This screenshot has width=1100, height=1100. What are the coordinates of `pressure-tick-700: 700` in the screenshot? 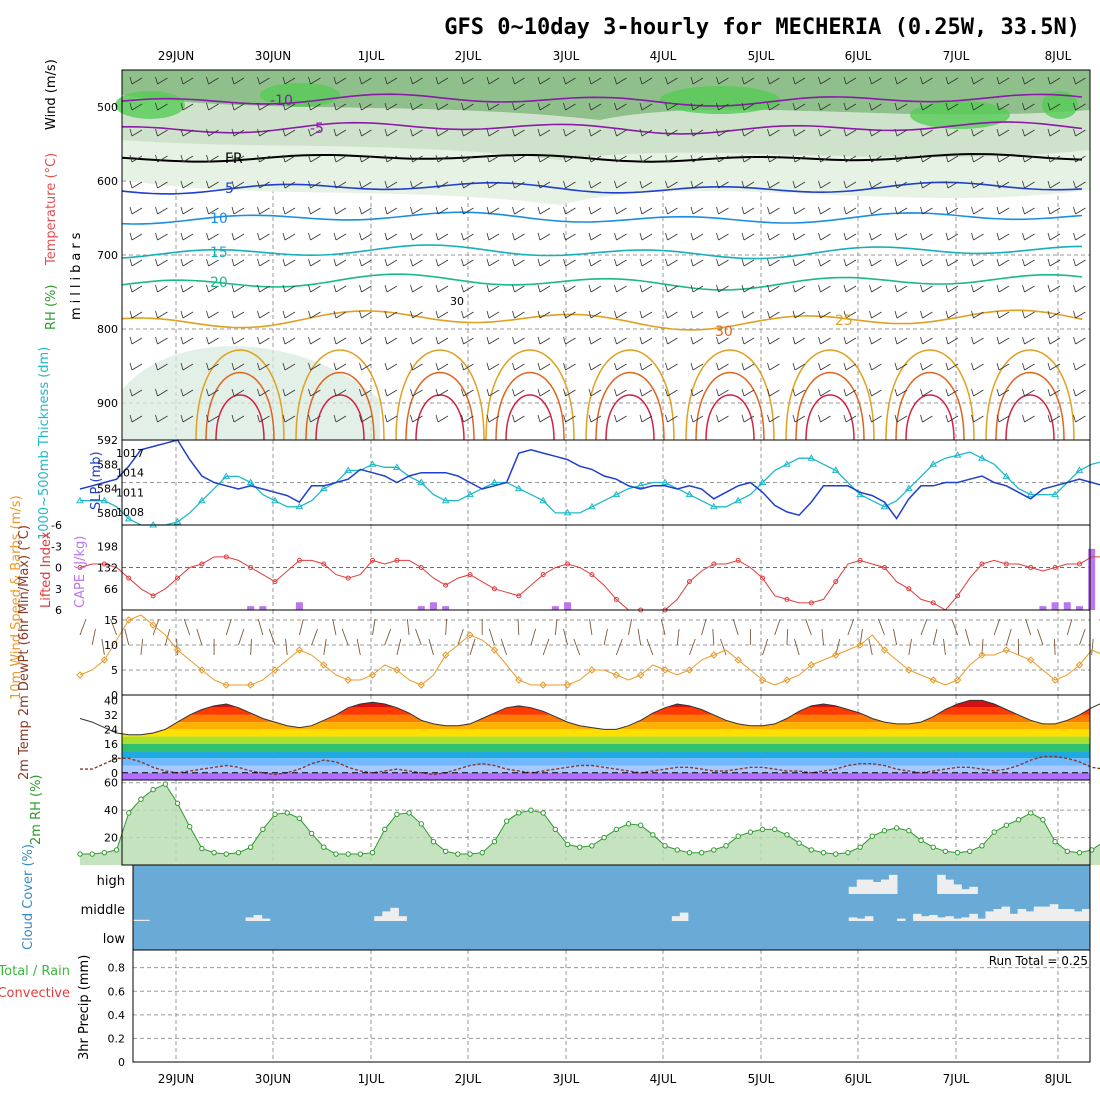 It's located at (107, 255).